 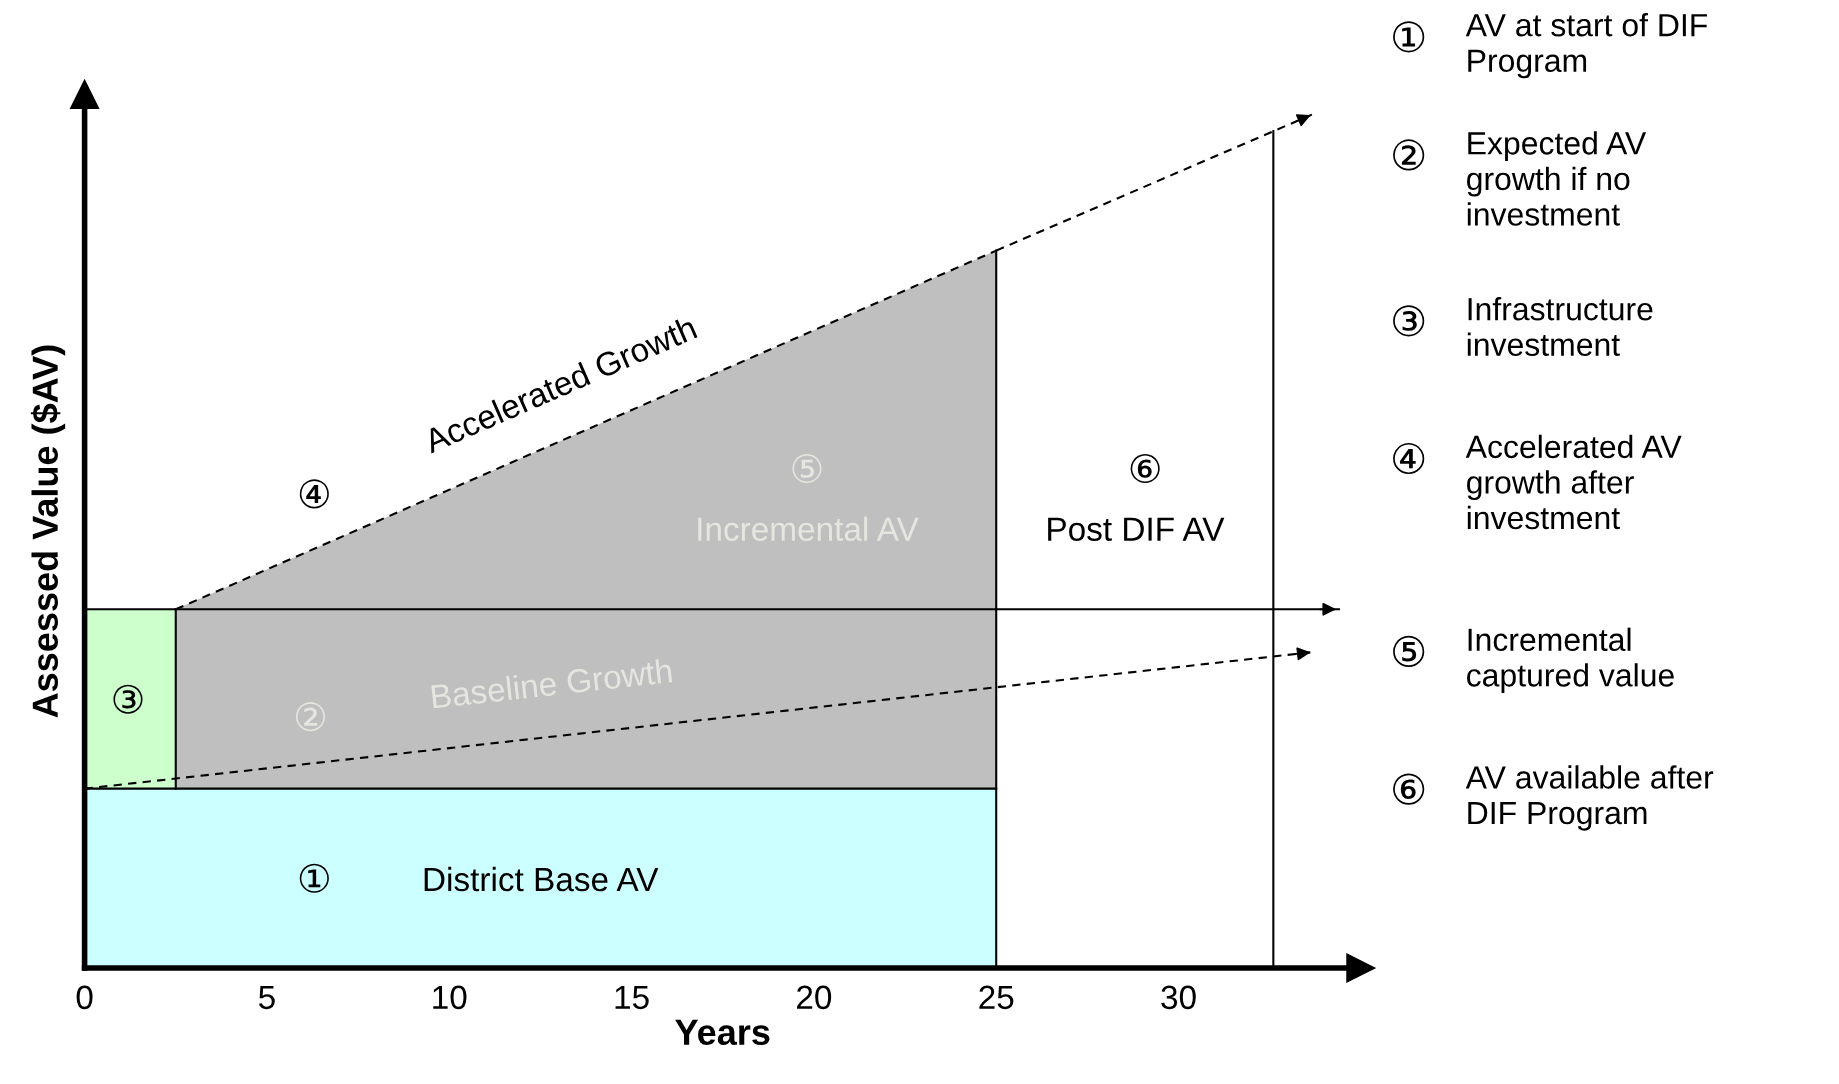 I want to click on text: Accelerated AV growth after investment, so click(x=1573, y=482).